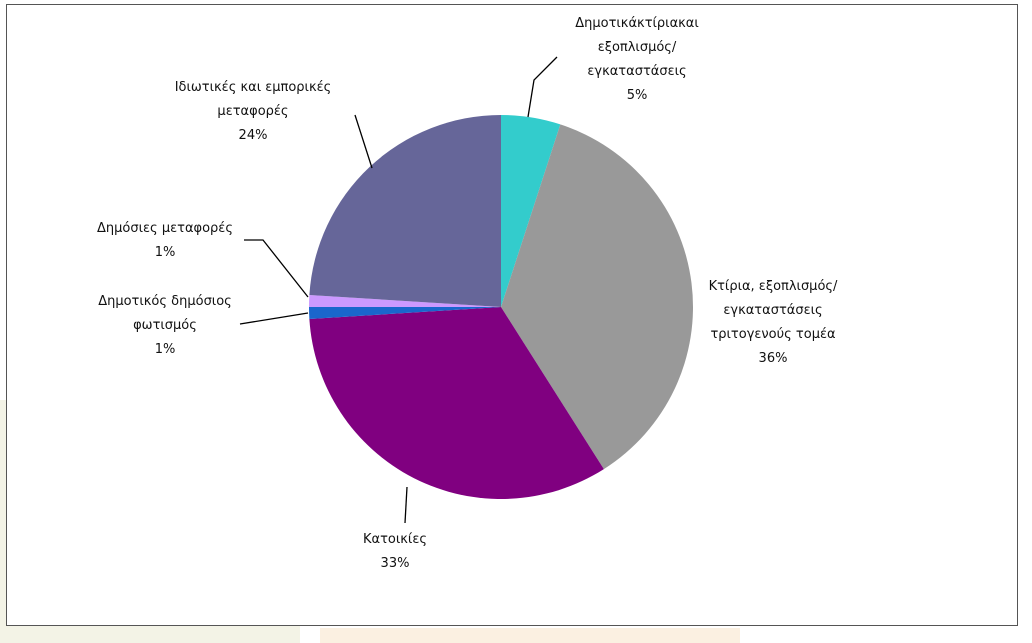  What do you see at coordinates (637, 23) in the screenshot?
I see `slice-label-0-line-0: Δημοτικάκτίριακαι` at bounding box center [637, 23].